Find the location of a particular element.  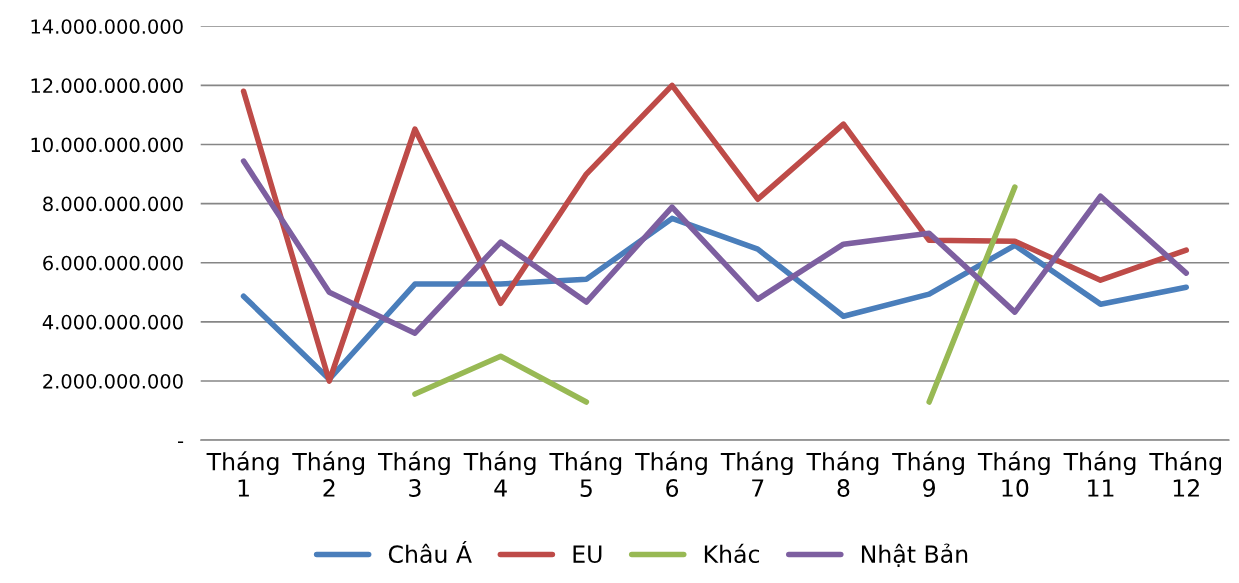

y-tick-label: 2.000.000.000 is located at coordinates (113, 381).